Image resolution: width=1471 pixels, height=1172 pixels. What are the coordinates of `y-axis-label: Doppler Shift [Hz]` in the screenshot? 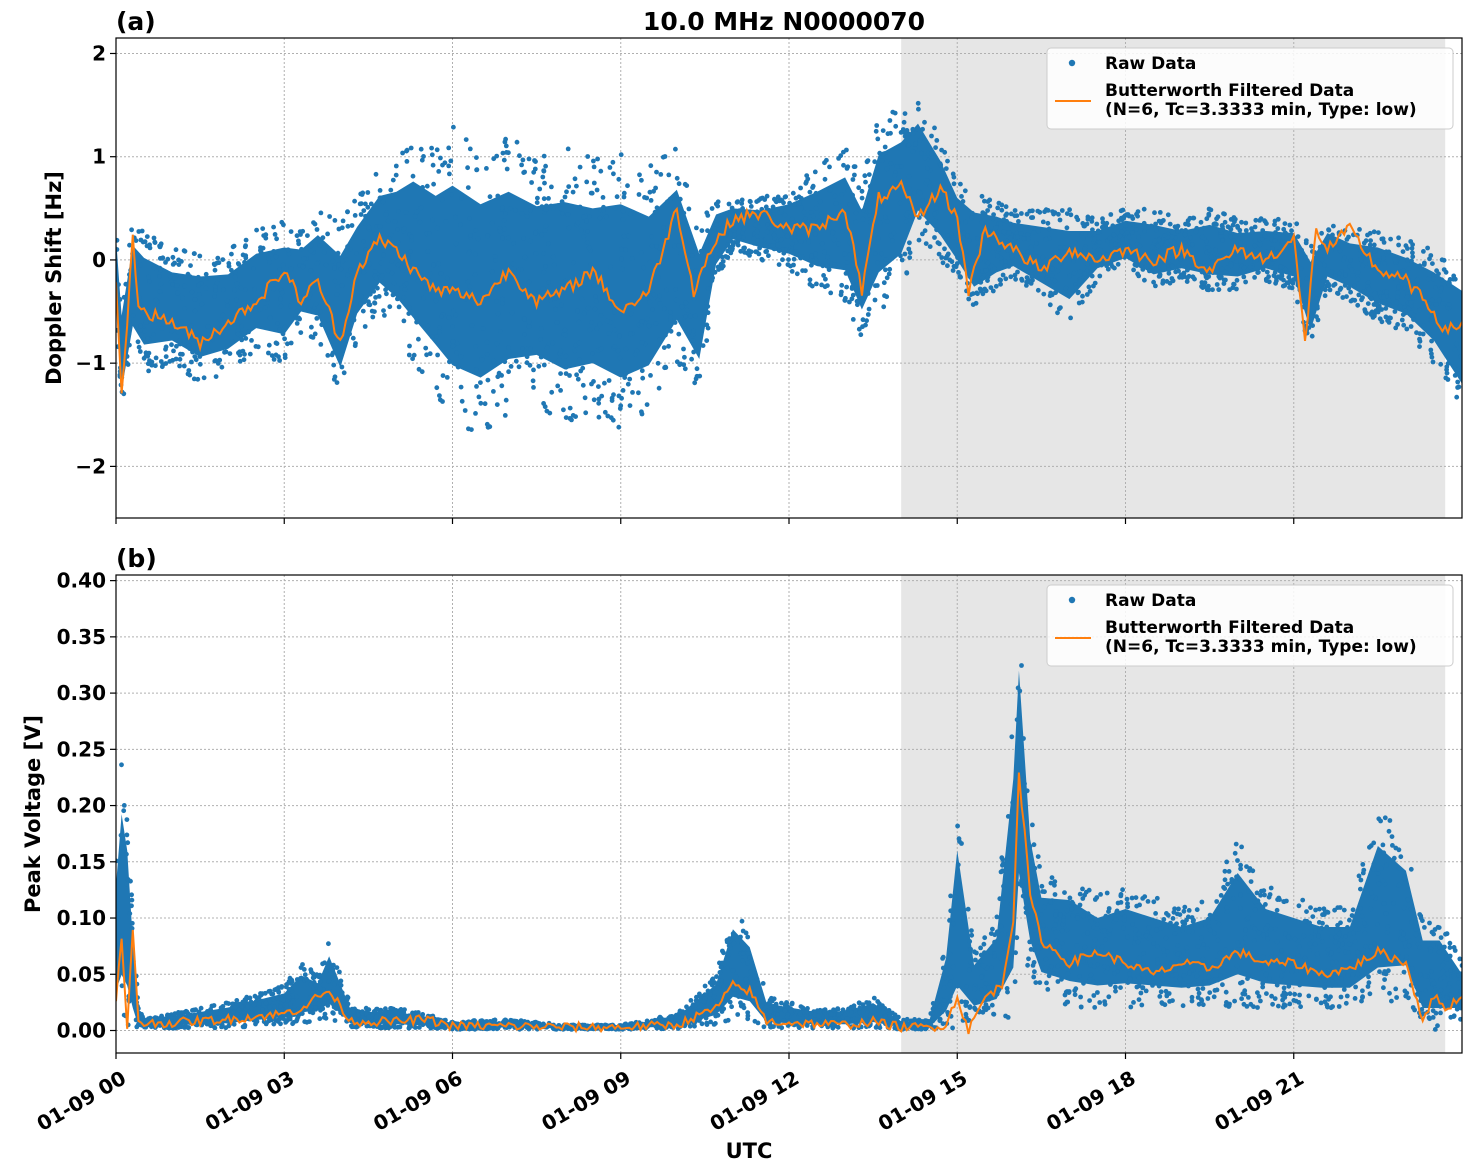 It's located at (54, 278).